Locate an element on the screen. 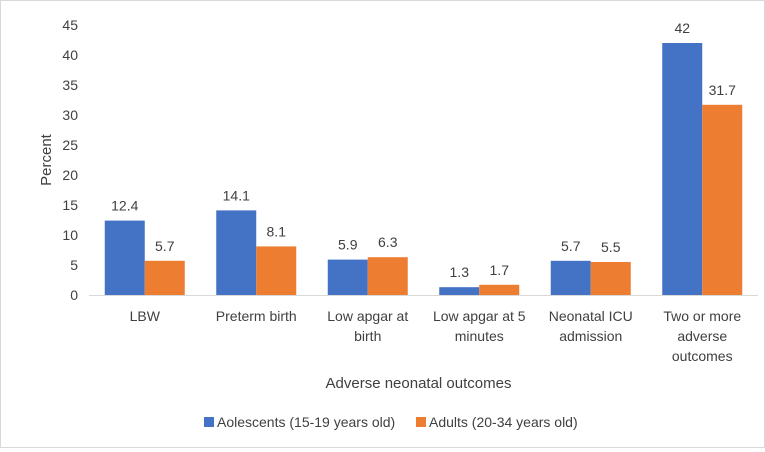  y-tick-label: 10 is located at coordinates (70, 235).